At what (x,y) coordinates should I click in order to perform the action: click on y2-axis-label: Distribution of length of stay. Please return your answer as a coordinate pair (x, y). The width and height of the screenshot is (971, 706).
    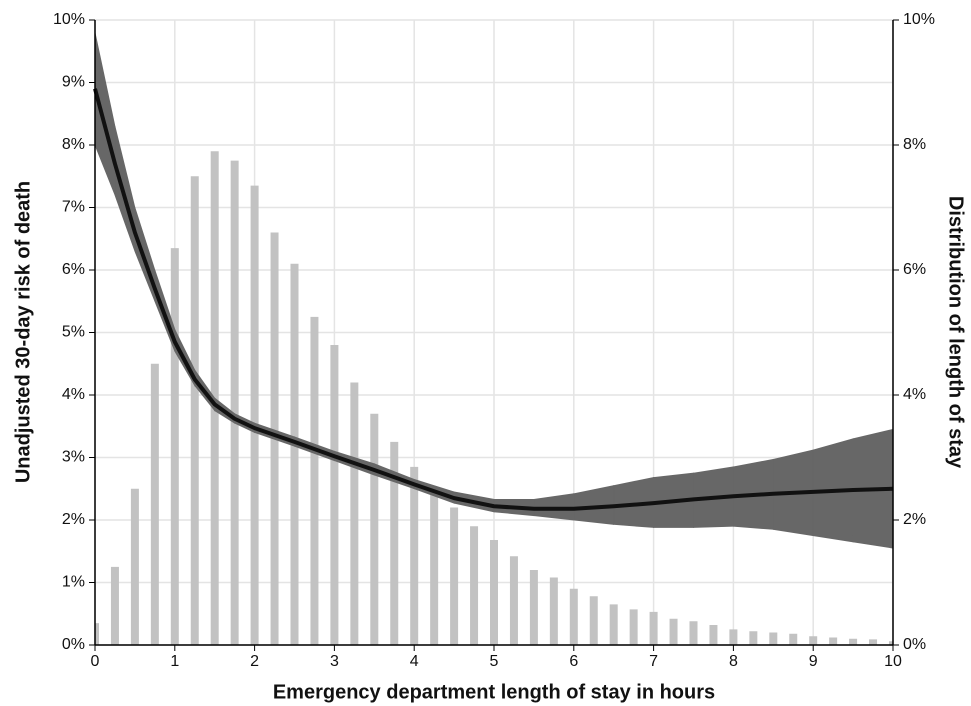
    Looking at the image, I should click on (956, 332).